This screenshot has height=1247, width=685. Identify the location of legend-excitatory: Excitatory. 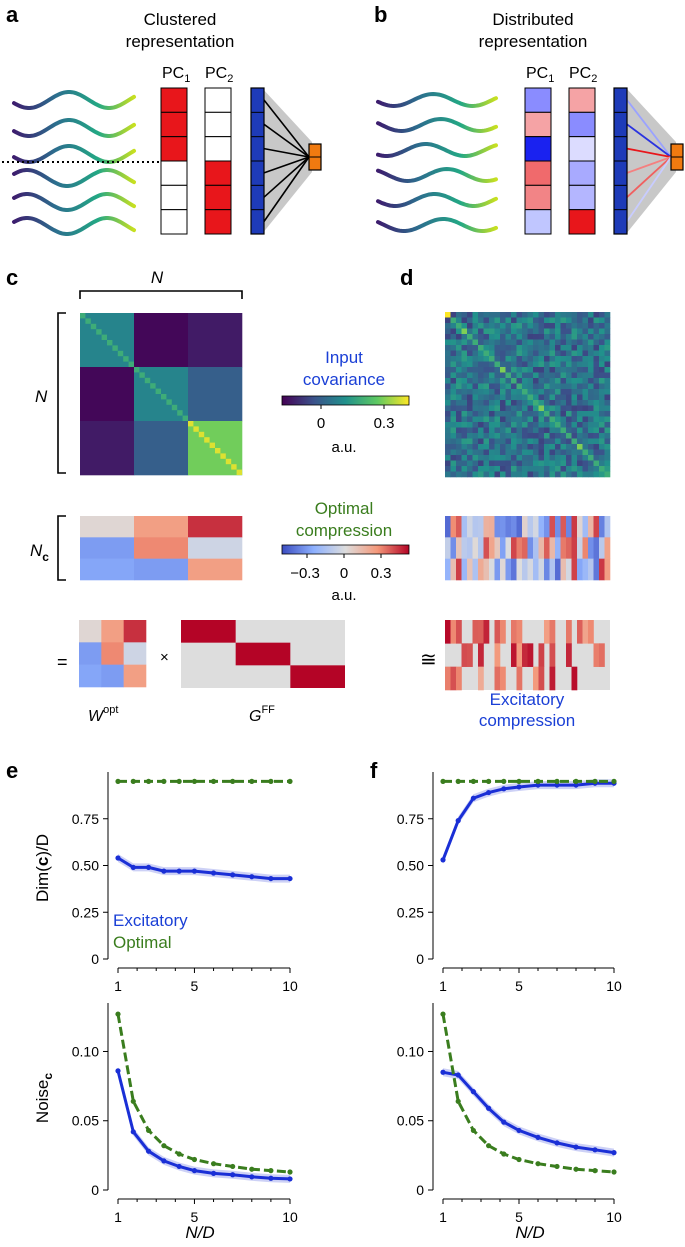
(150, 920).